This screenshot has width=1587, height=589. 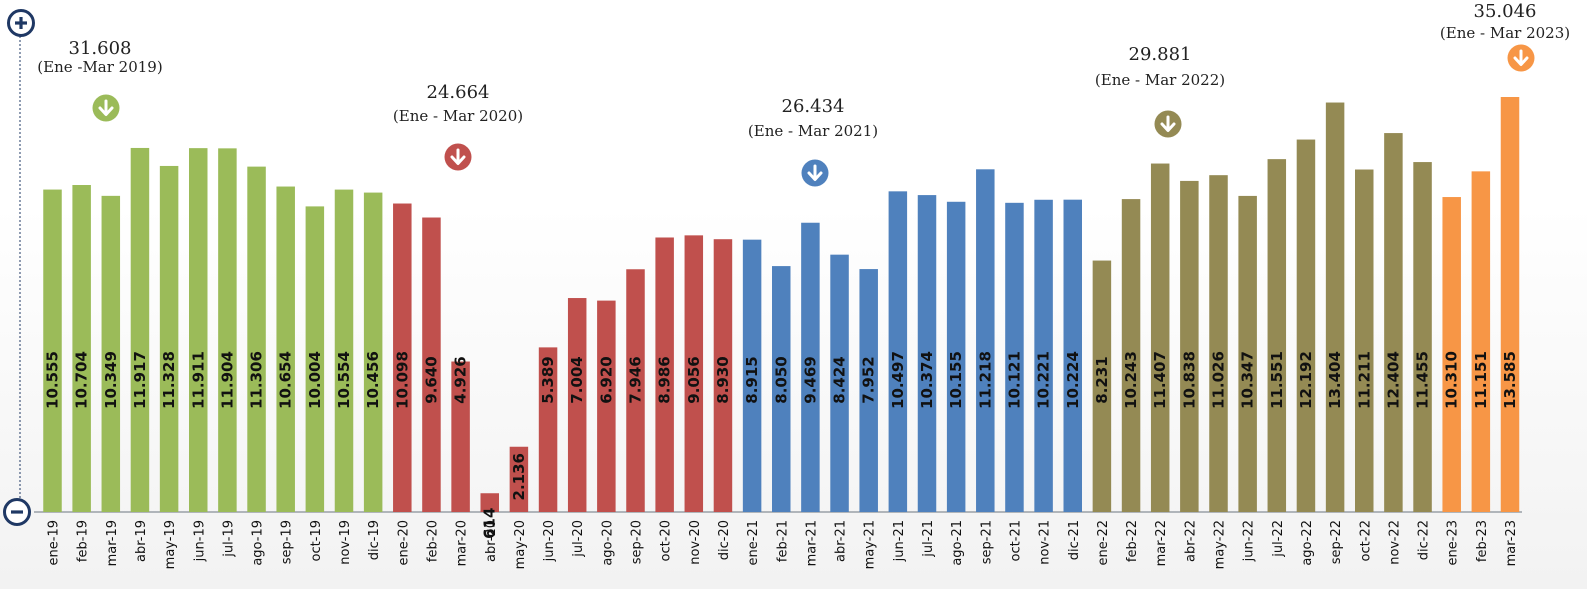 I want to click on x-tick-ene-23: ene-23, so click(x=1453, y=542).